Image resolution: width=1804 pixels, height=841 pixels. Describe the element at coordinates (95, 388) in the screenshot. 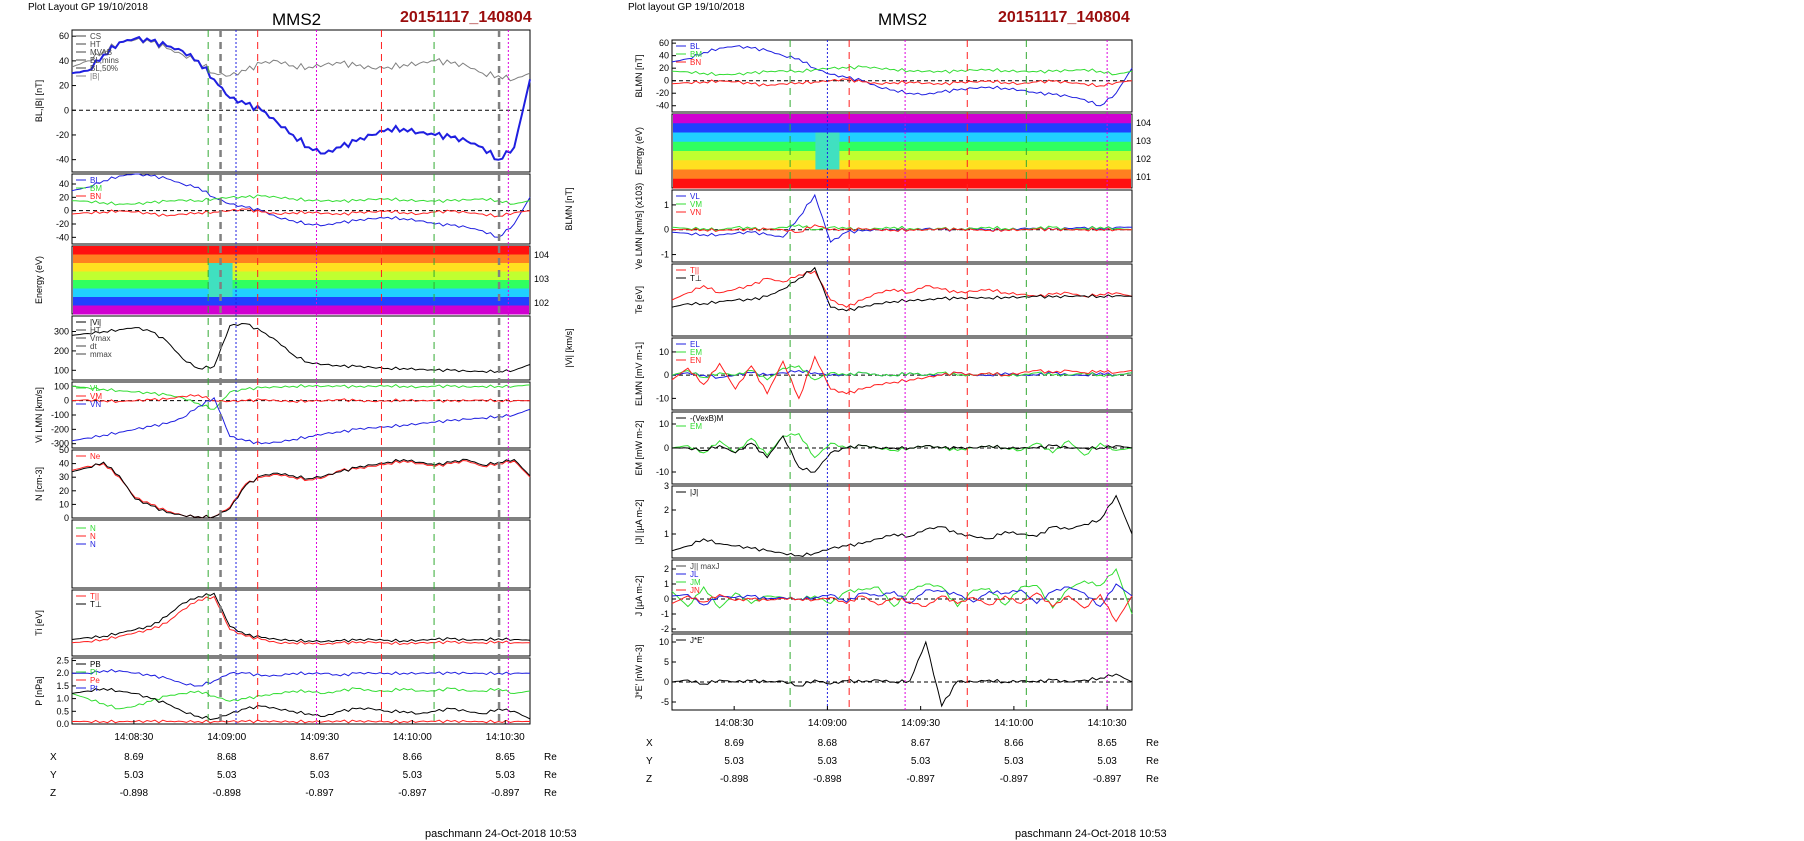

I see `legend-label: VL` at that location.